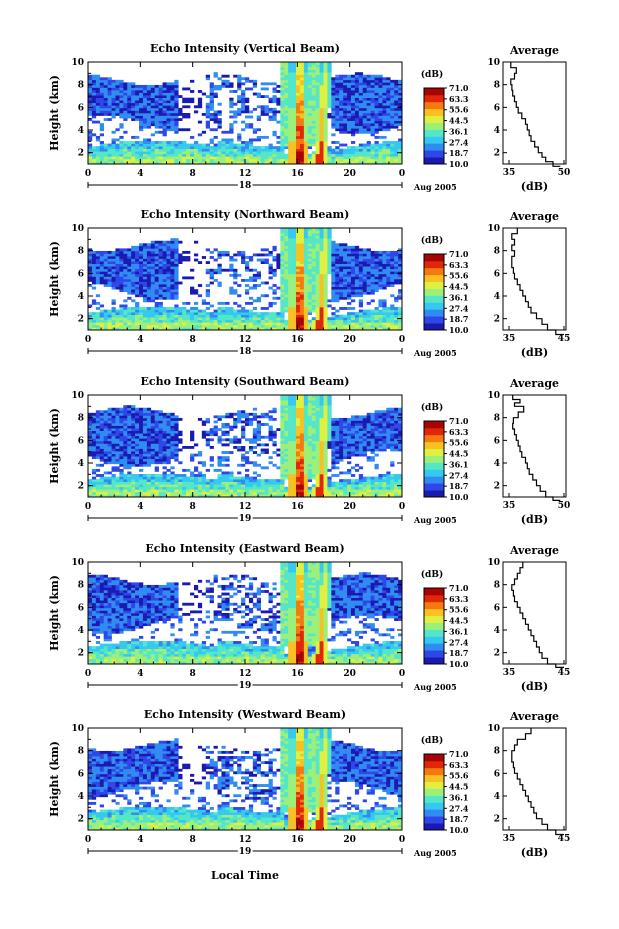  Describe the element at coordinates (459, 276) in the screenshot. I see `colorbar-tick-label: 55.6` at that location.